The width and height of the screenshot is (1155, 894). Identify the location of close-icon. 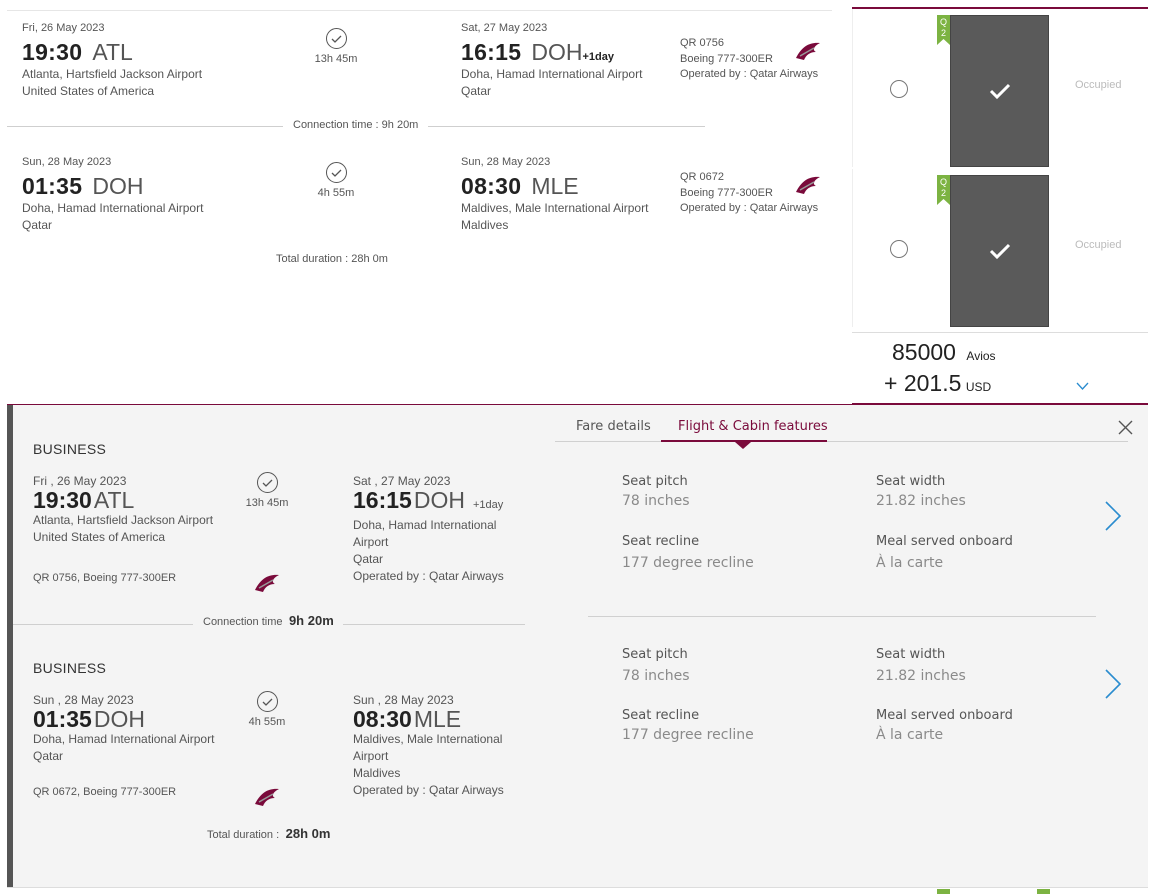
(1125, 430).